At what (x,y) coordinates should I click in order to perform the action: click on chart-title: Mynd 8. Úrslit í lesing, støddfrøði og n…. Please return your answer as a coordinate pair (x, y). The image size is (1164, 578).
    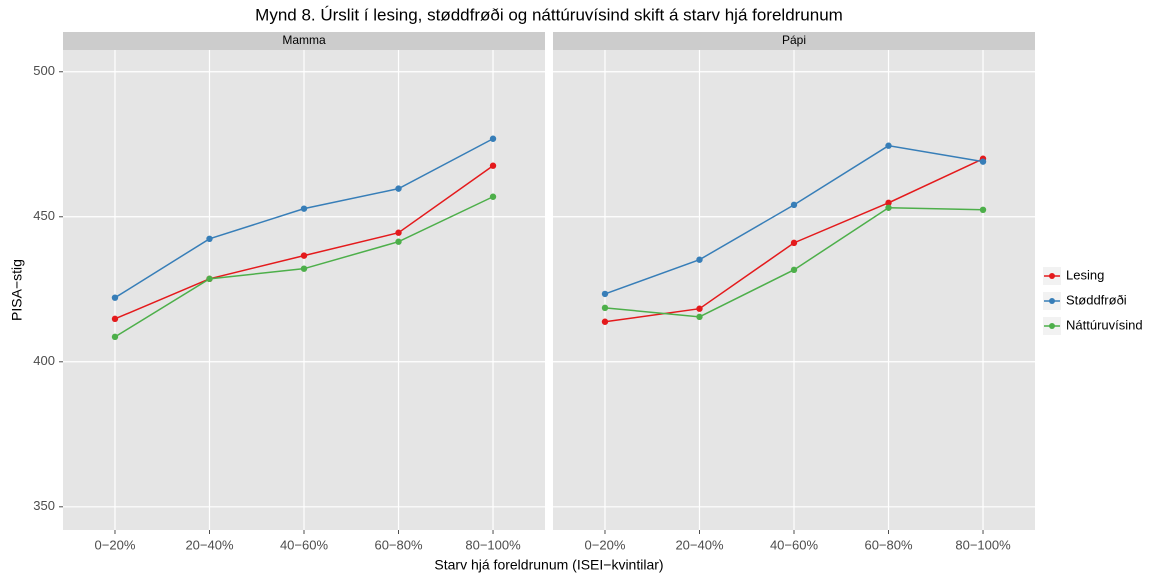
    Looking at the image, I should click on (549, 14).